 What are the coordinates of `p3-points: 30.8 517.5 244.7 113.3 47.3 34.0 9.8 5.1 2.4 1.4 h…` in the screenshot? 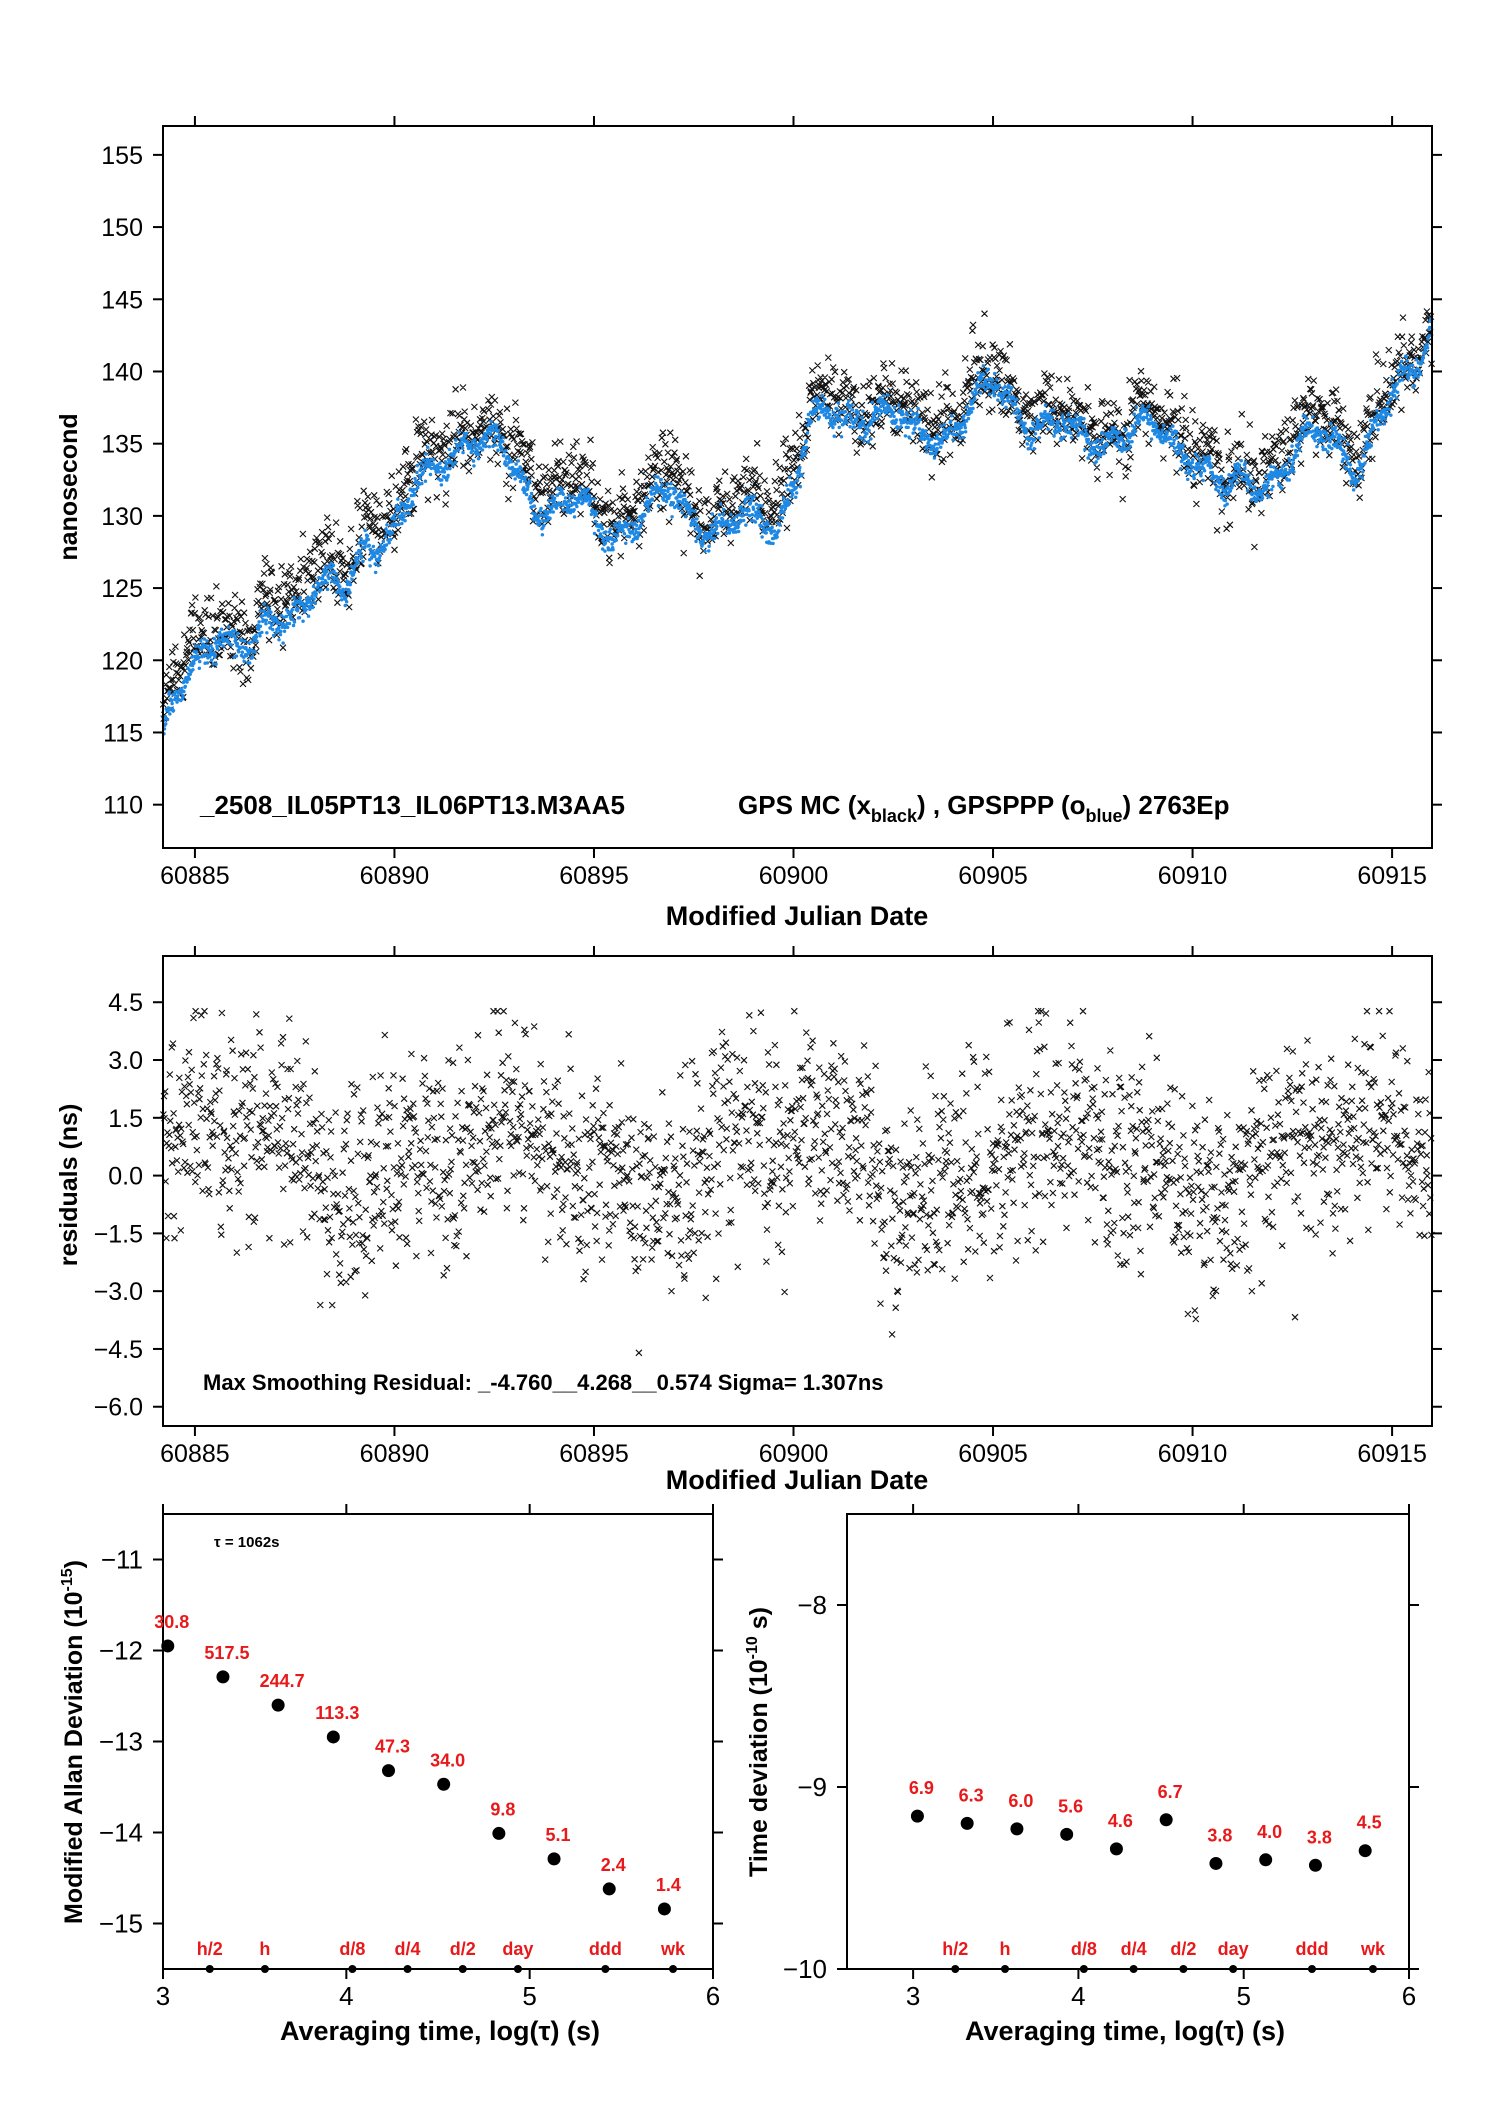 It's located at (420, 1792).